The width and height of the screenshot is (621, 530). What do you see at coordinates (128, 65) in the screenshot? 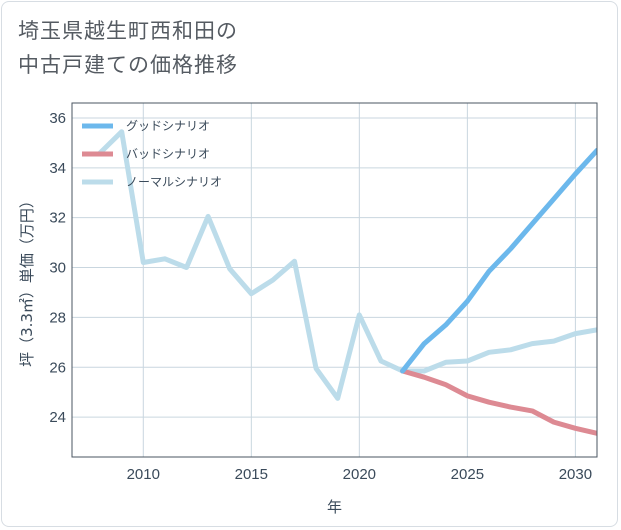
I see `chart-title-line-2: 中古戸建ての価格推移` at bounding box center [128, 65].